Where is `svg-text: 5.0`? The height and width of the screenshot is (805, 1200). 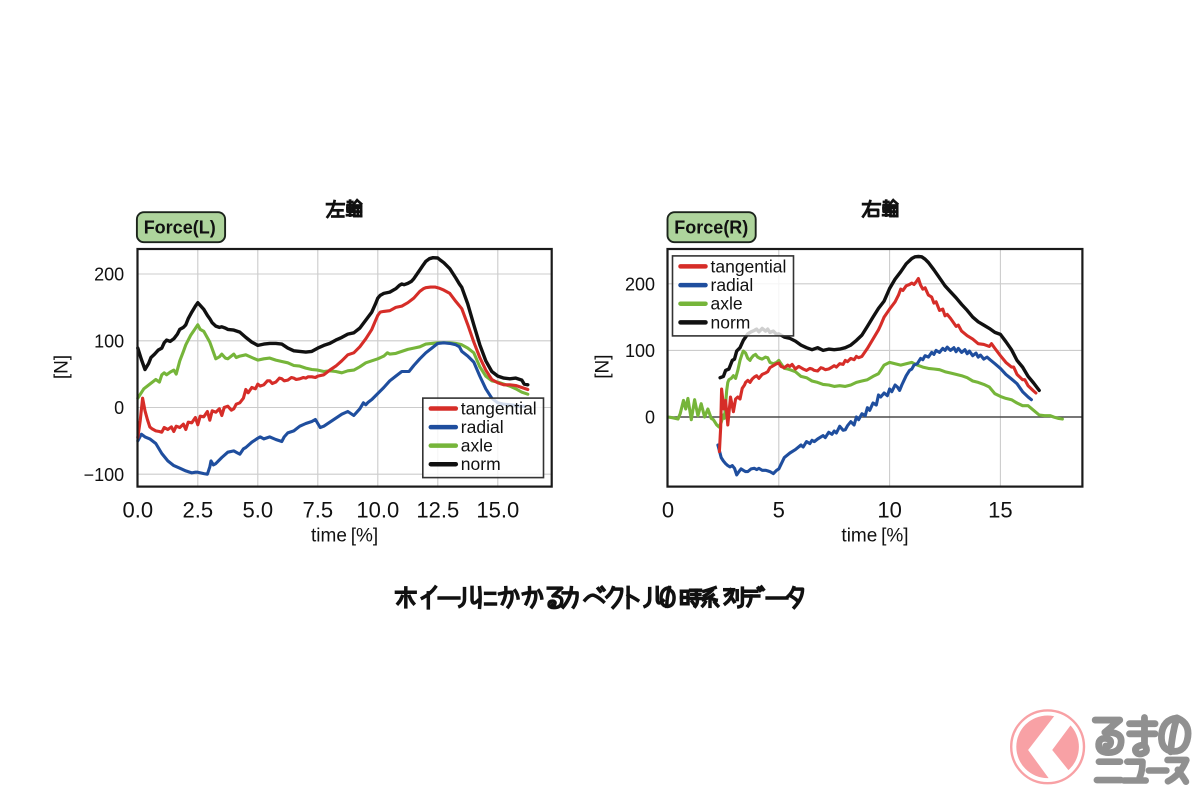 svg-text: 5.0 is located at coordinates (258, 509).